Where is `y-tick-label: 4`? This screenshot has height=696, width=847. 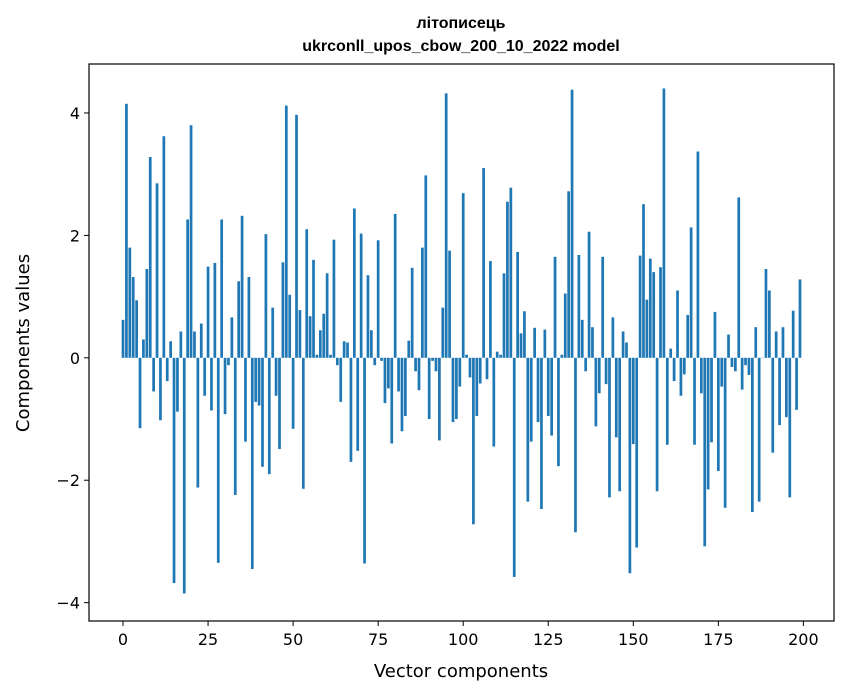 y-tick-label: 4 is located at coordinates (75, 113).